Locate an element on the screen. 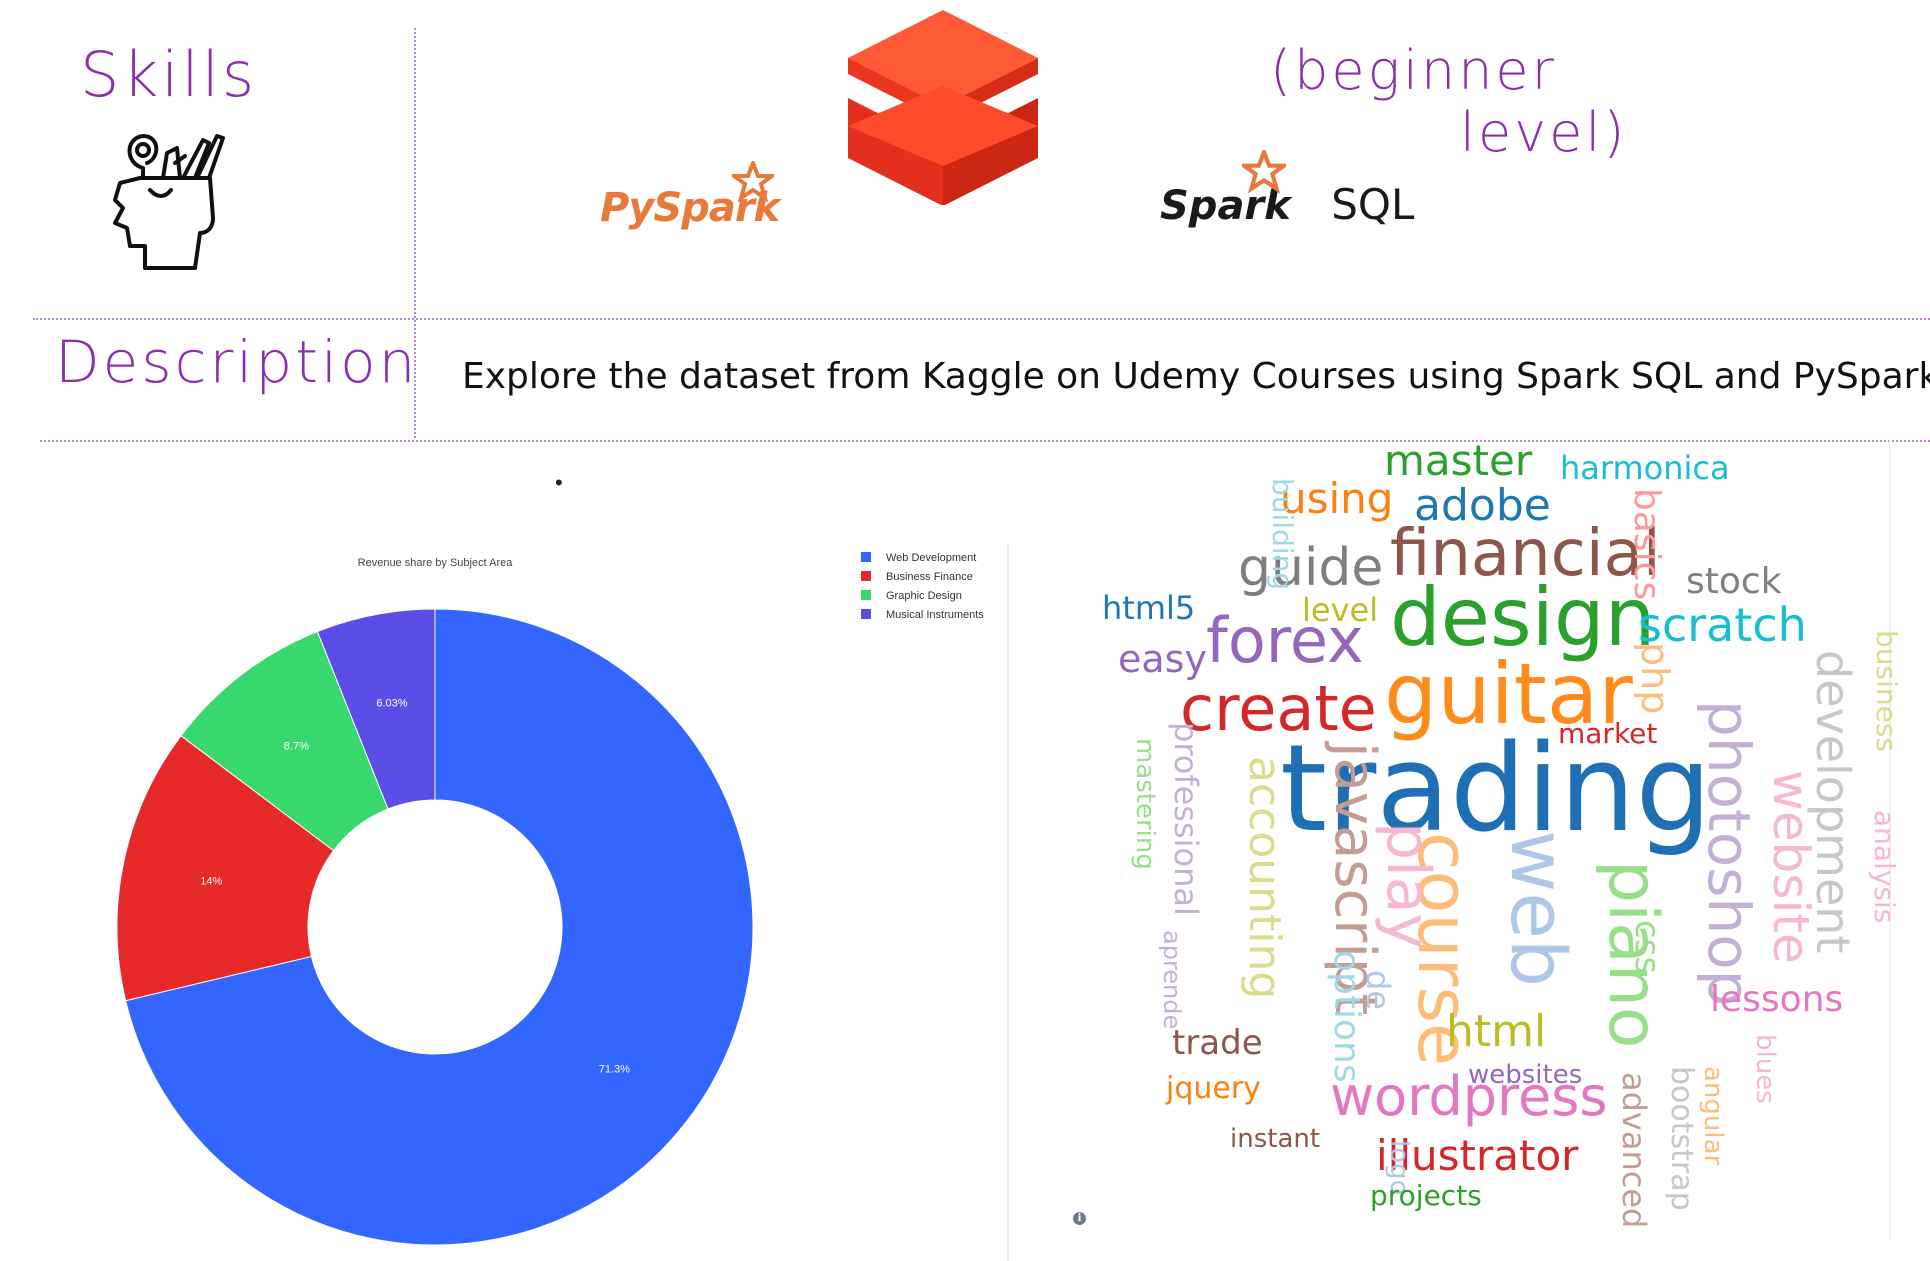  word-cloud-word: website is located at coordinates (1791, 867).